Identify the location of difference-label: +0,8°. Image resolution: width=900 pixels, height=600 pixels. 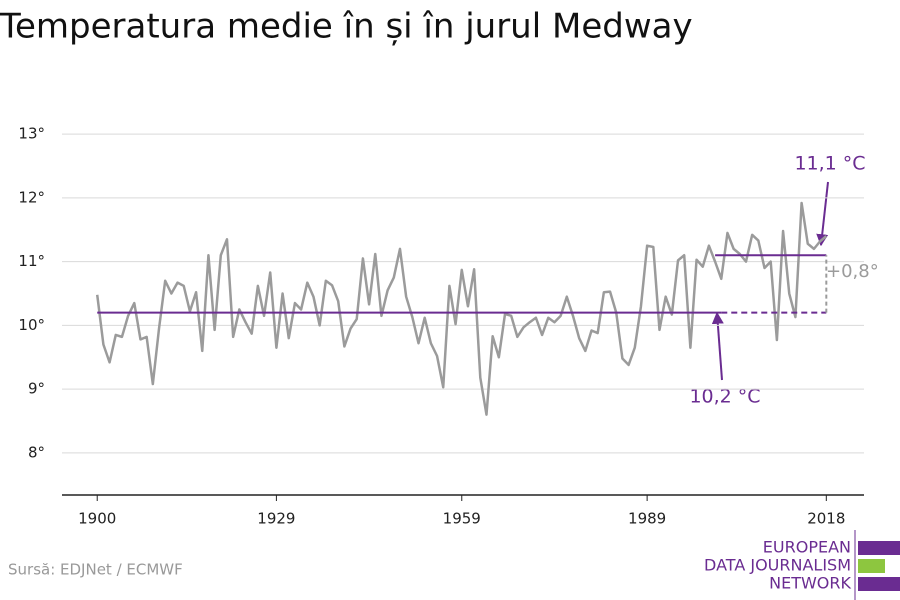
(852, 271).